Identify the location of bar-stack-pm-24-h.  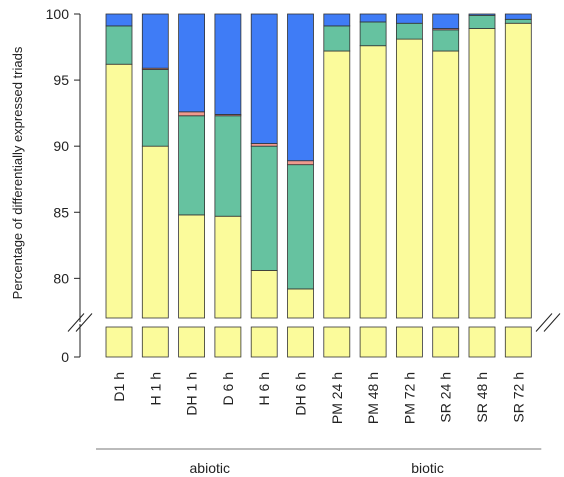
(337, 185).